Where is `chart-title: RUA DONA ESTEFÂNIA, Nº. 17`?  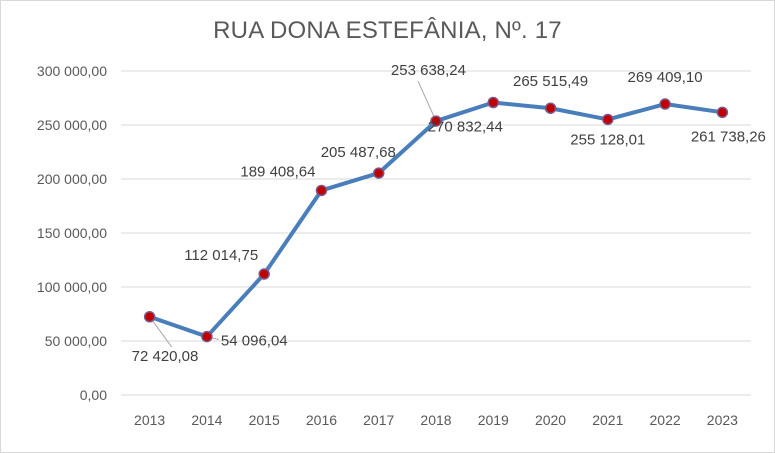
chart-title: RUA DONA ESTEFÂNIA, Nº. 17 is located at coordinates (387, 30).